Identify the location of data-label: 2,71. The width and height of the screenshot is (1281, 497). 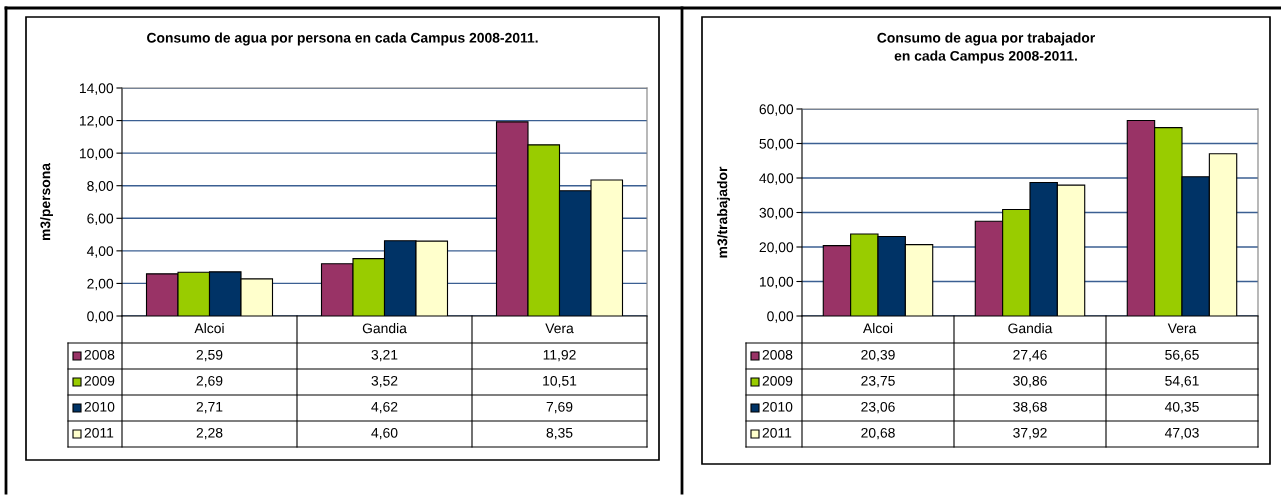
(209, 407).